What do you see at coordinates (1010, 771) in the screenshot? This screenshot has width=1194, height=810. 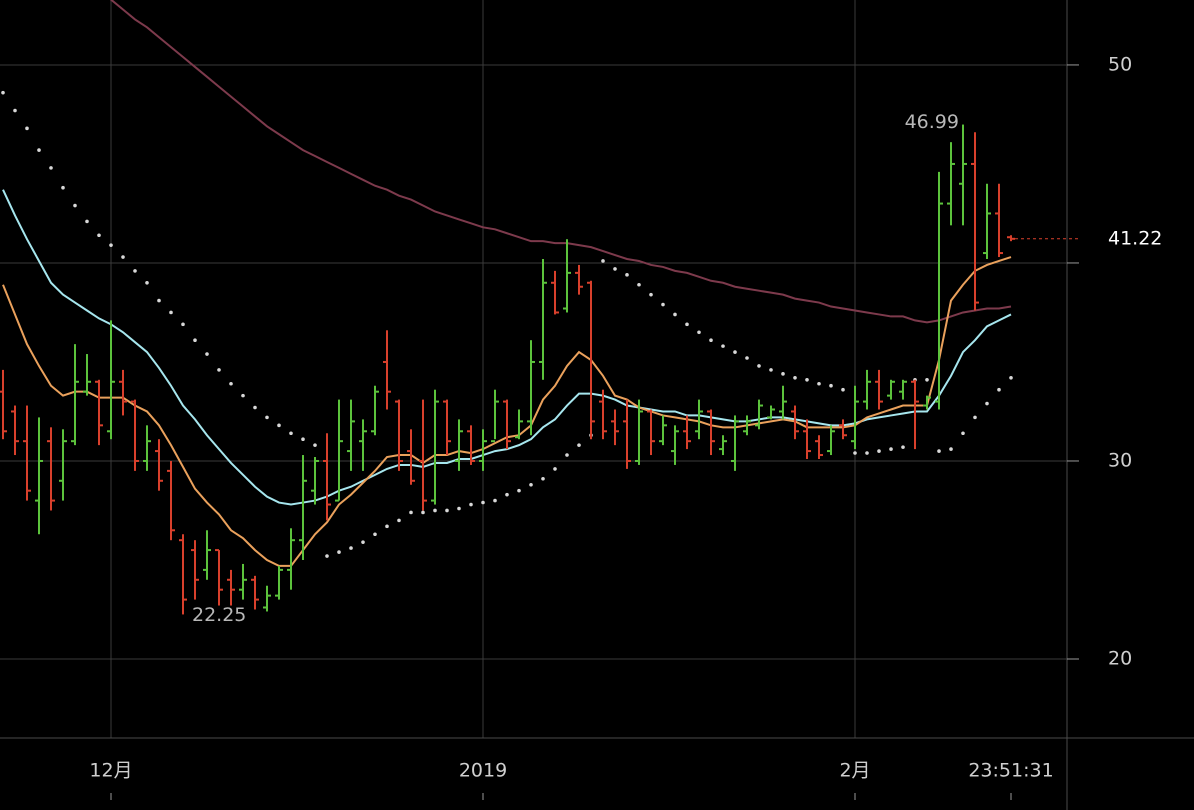 I see `time-label: 23:51:31` at bounding box center [1010, 771].